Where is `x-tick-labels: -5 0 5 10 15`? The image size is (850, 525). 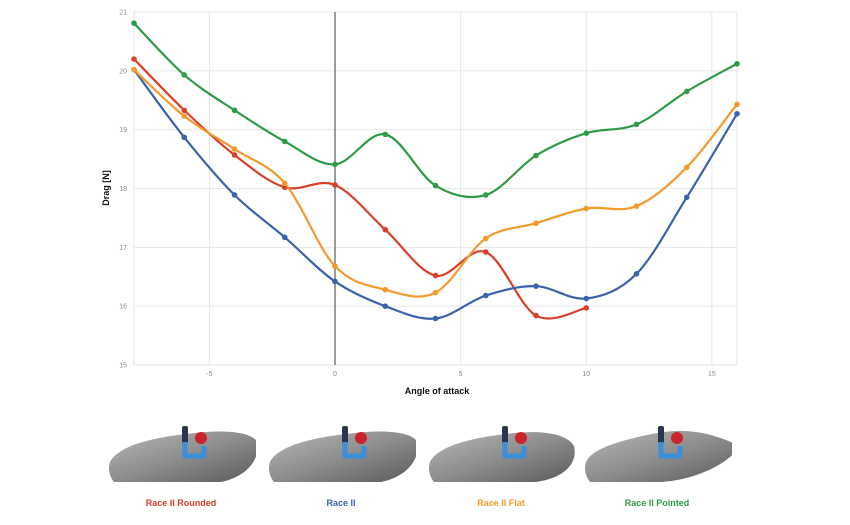 x-tick-labels: -5 0 5 10 15 is located at coordinates (461, 374).